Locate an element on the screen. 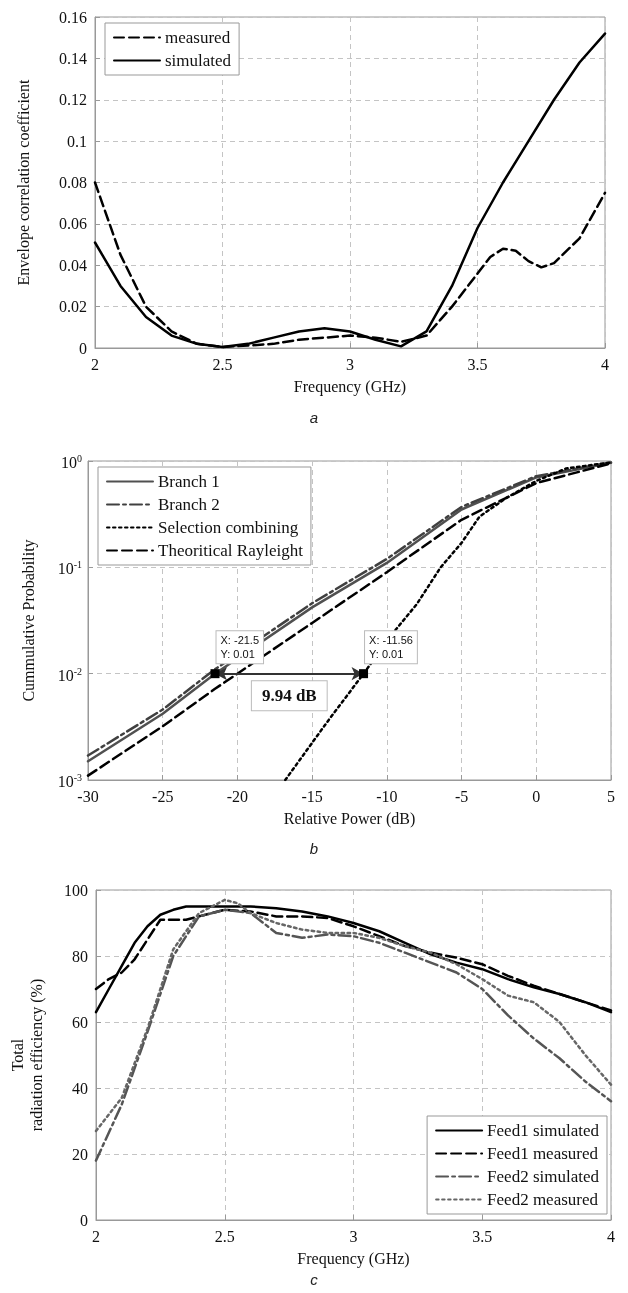  text: b is located at coordinates (314, 848).